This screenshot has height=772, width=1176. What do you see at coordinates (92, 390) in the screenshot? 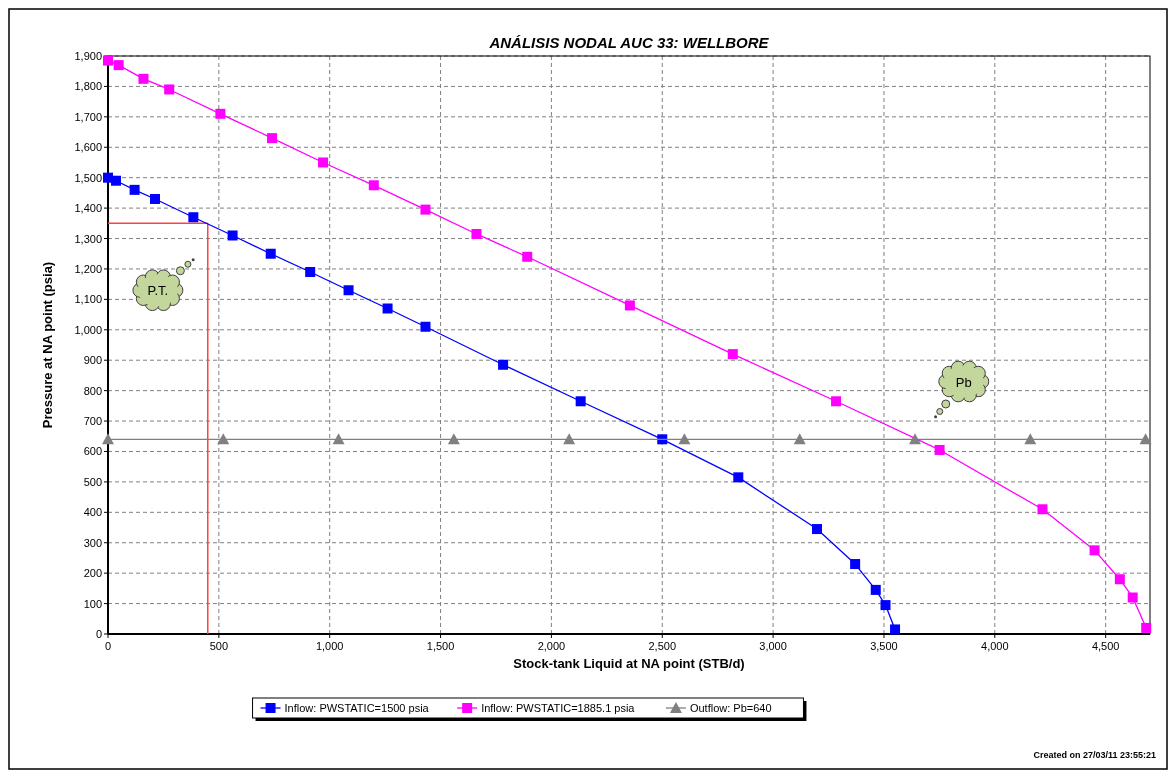
I see `y-tick-label: 800` at bounding box center [92, 390].